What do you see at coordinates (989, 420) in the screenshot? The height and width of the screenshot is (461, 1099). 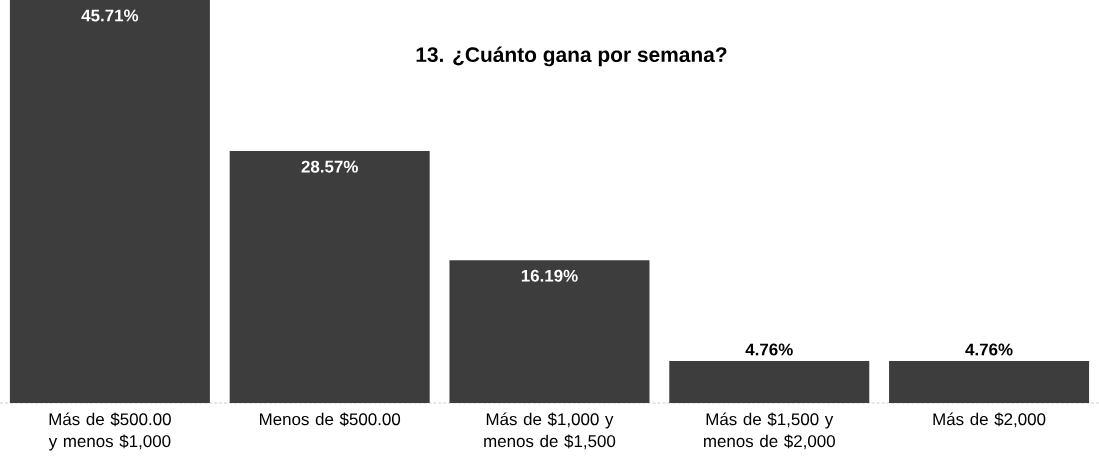 I see `x-tick-label: Más de $2,000` at bounding box center [989, 420].